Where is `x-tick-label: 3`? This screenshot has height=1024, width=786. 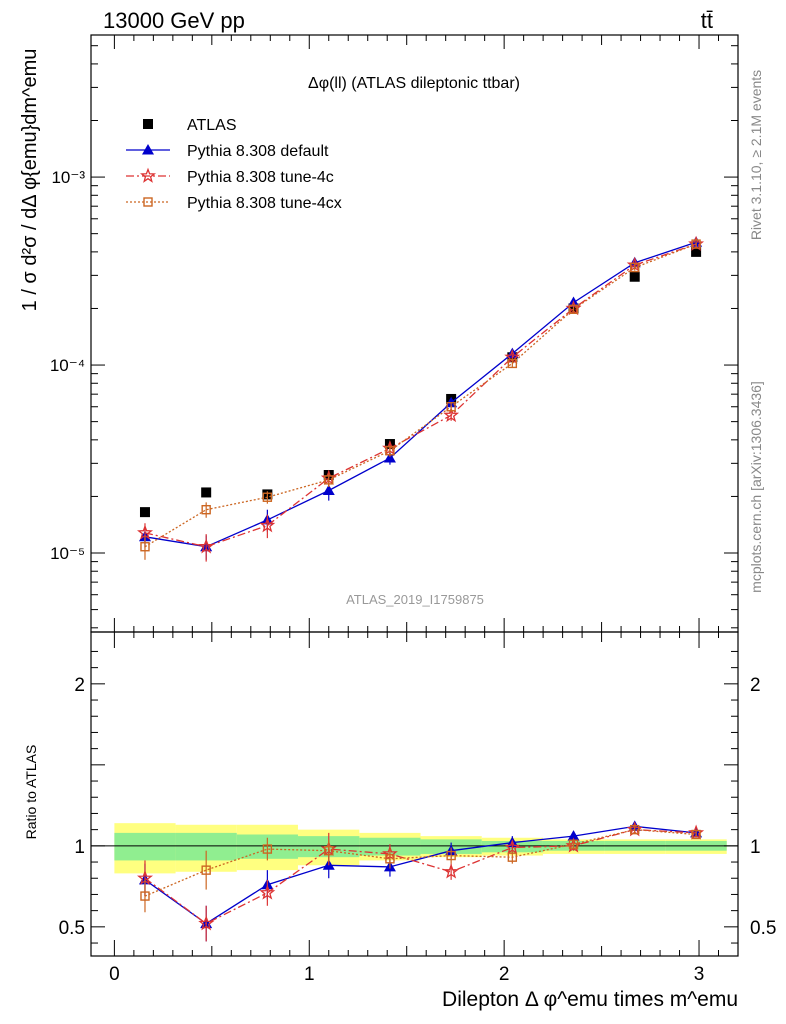 x-tick-label: 3 is located at coordinates (699, 974).